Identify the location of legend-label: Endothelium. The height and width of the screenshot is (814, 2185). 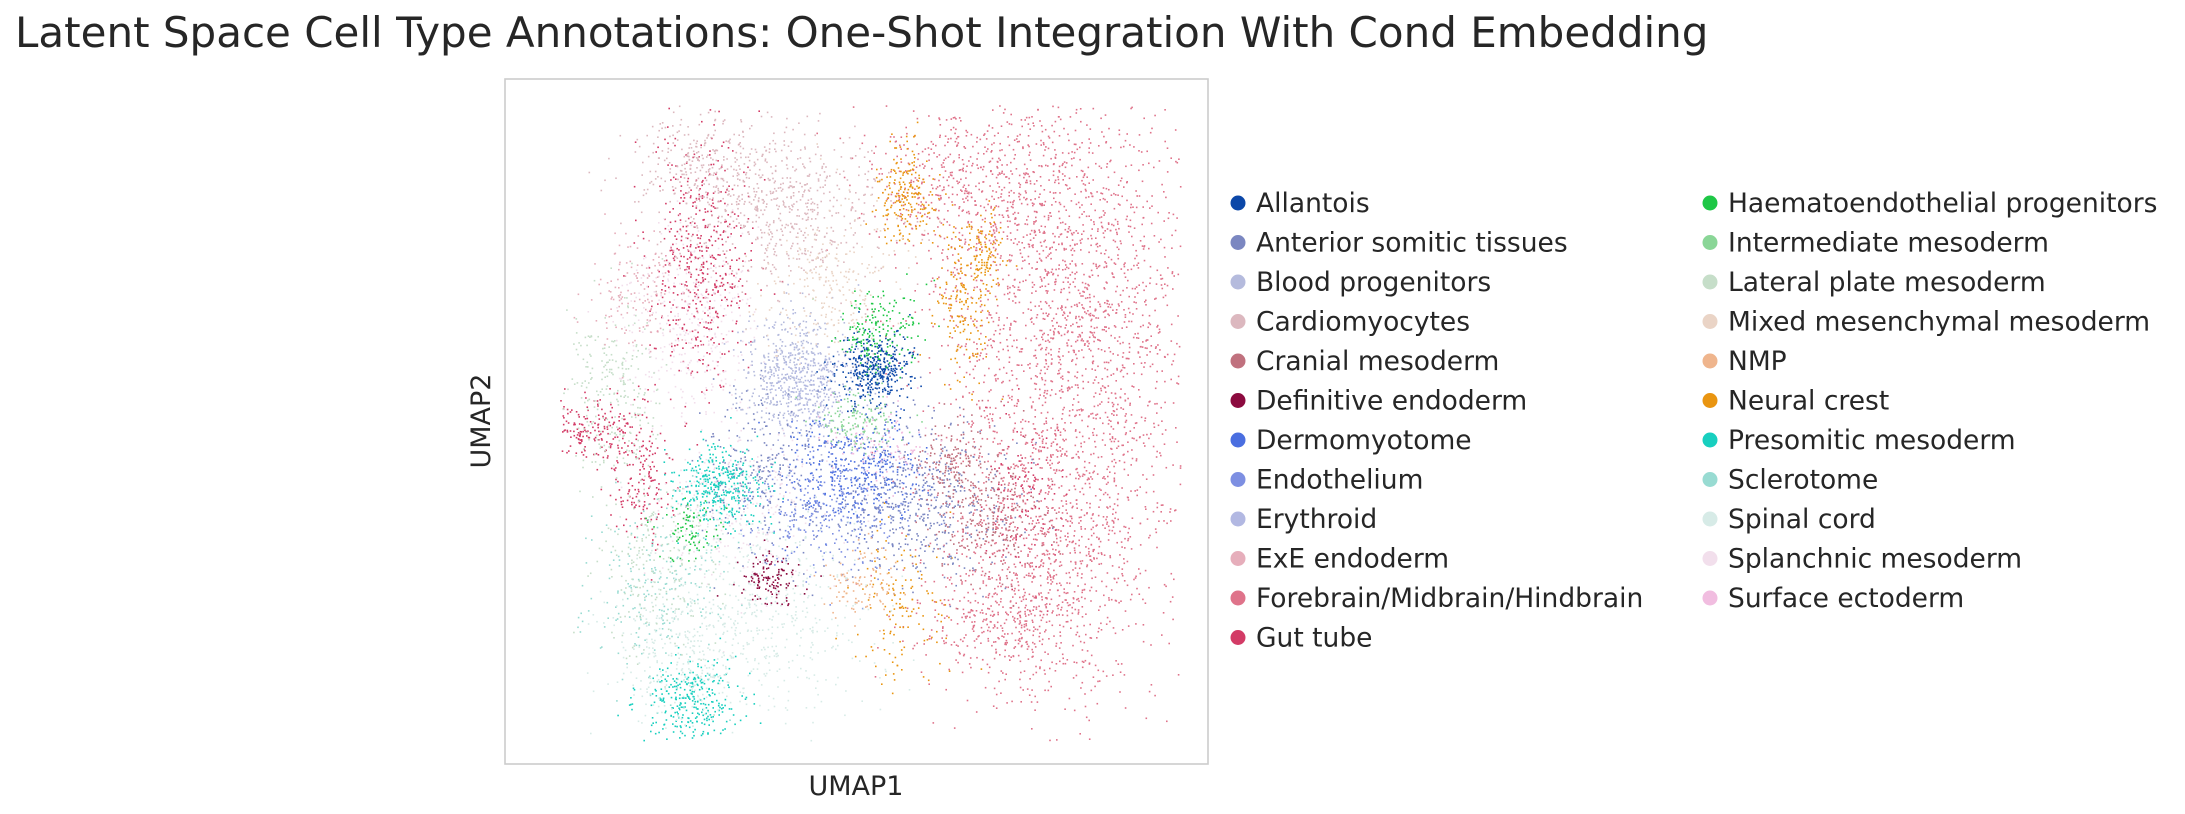
(1339, 480).